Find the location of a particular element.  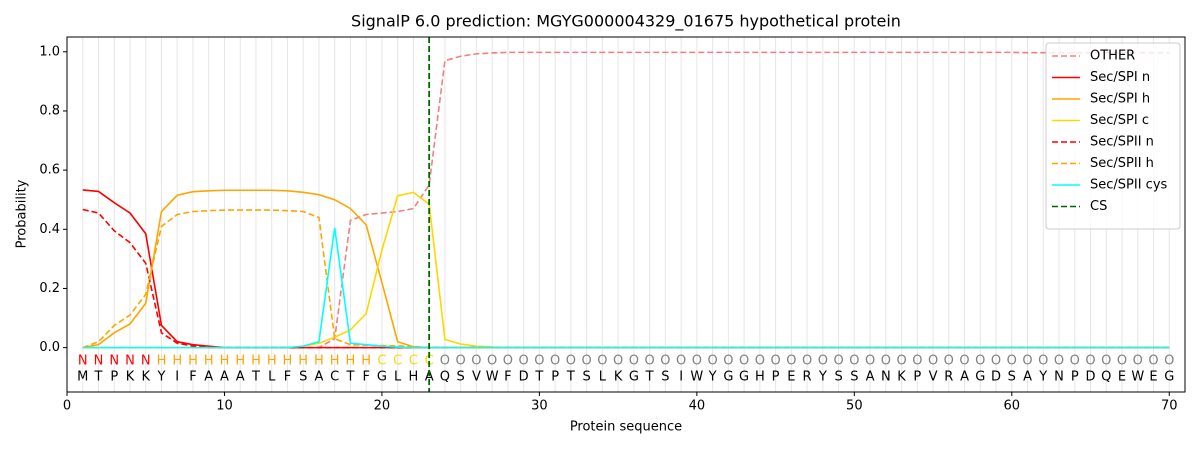

x-tick-label: 70 is located at coordinates (1169, 406).